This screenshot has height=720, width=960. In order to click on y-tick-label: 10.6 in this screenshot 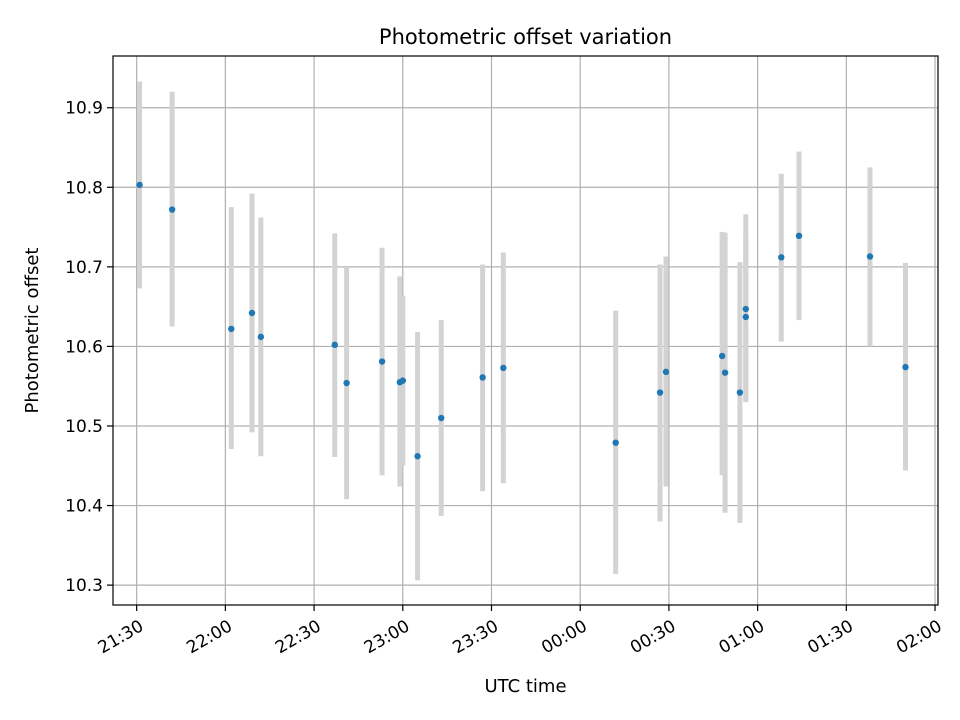, I will do `click(84, 347)`.